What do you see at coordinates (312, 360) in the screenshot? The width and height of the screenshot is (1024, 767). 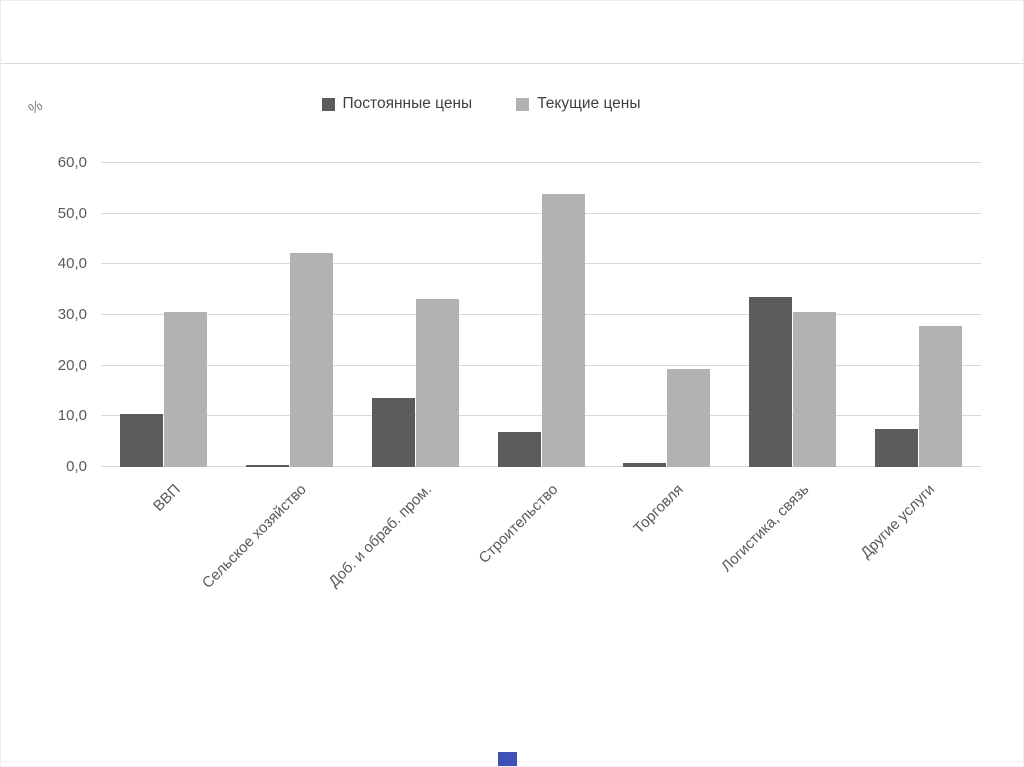 I see `bar-series1-cat1` at bounding box center [312, 360].